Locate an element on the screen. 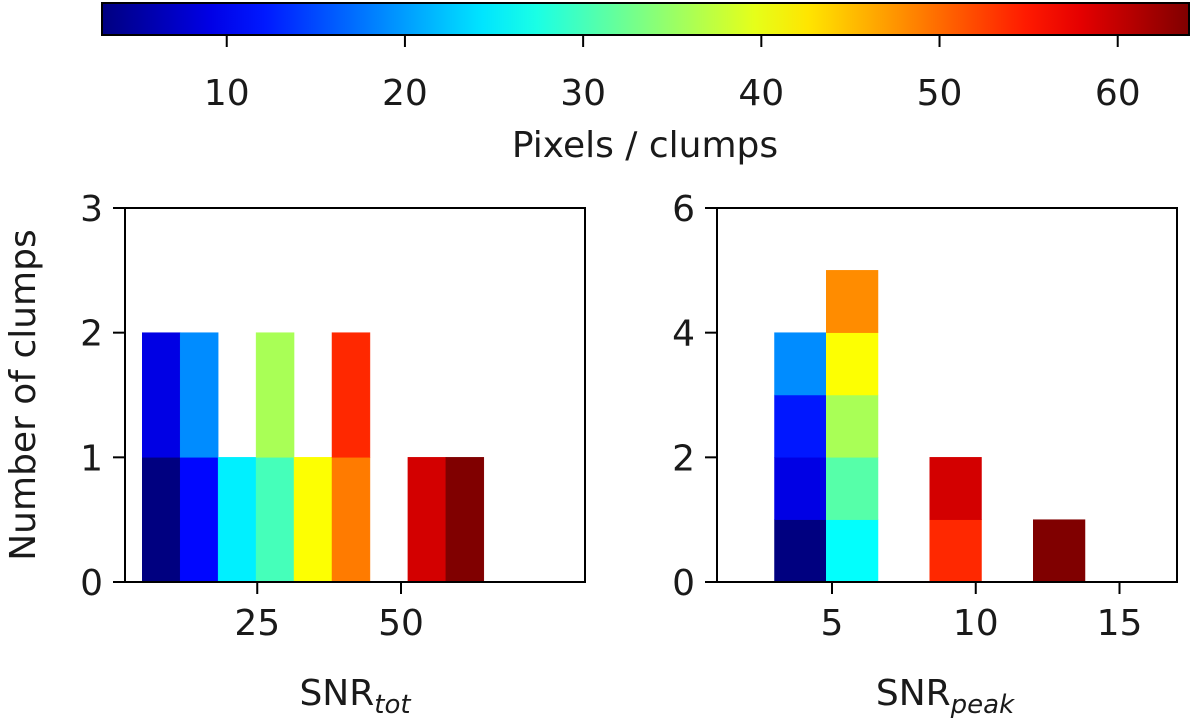  colorbar-tick-label: 10 is located at coordinates (227, 93).